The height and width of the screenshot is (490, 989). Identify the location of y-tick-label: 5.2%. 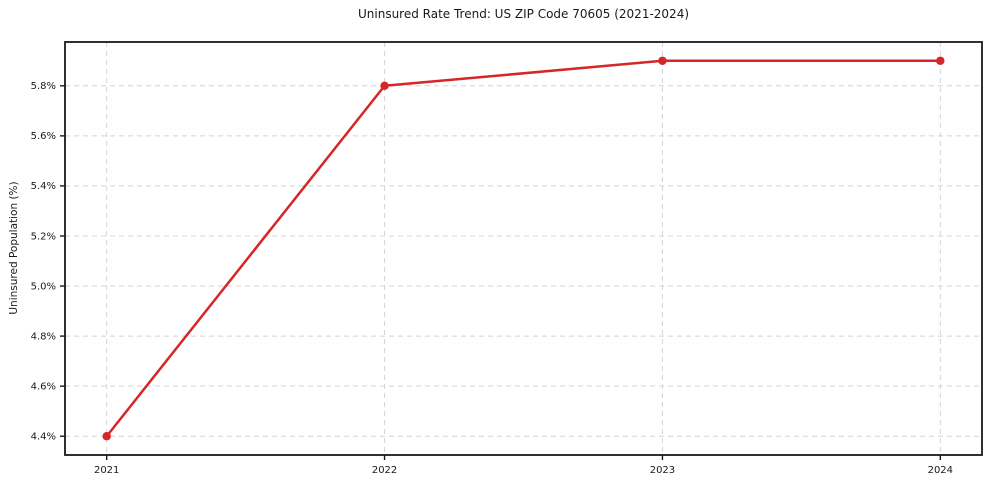
(43, 236).